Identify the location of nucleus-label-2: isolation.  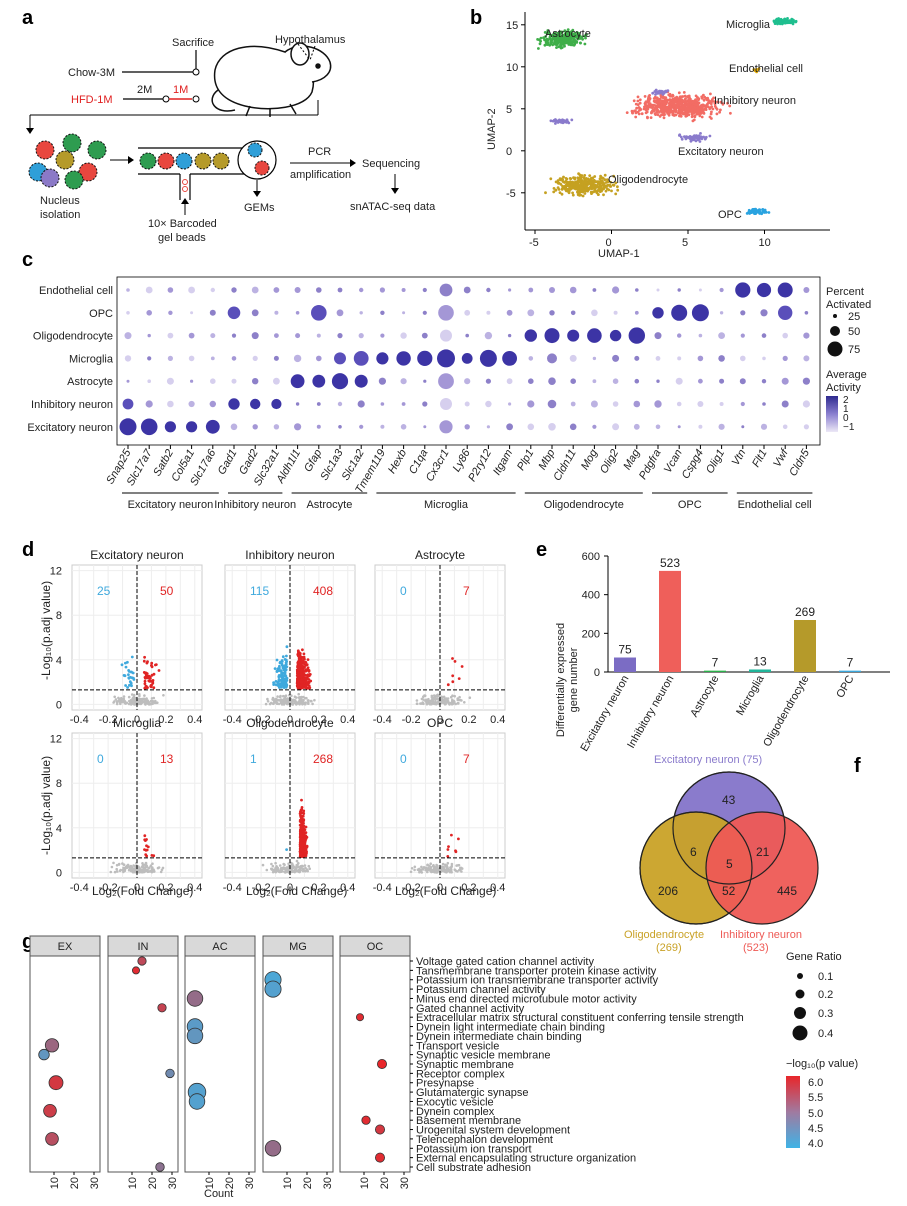
(60, 215).